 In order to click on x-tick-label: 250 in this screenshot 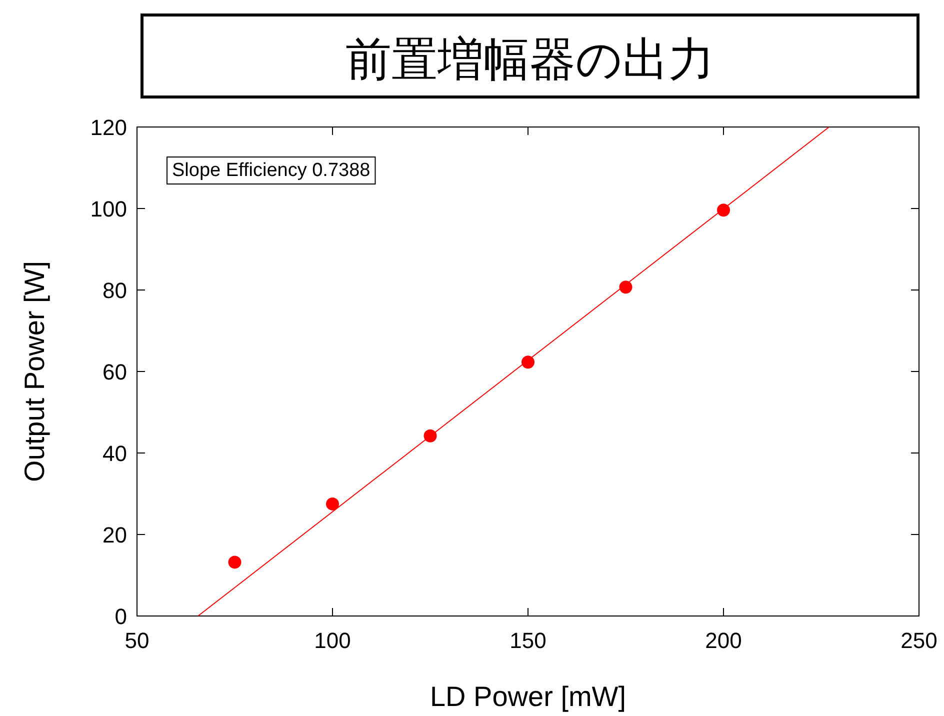, I will do `click(919, 640)`.